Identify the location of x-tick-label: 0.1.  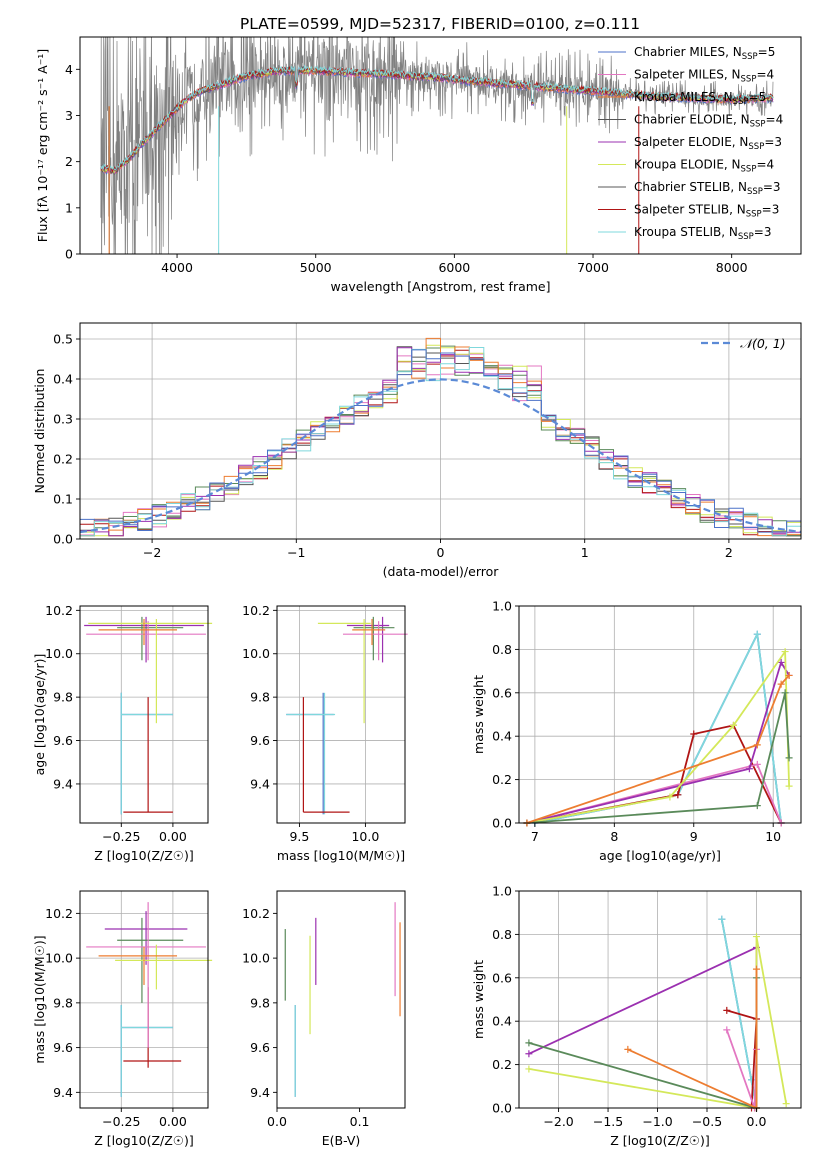
(360, 1121).